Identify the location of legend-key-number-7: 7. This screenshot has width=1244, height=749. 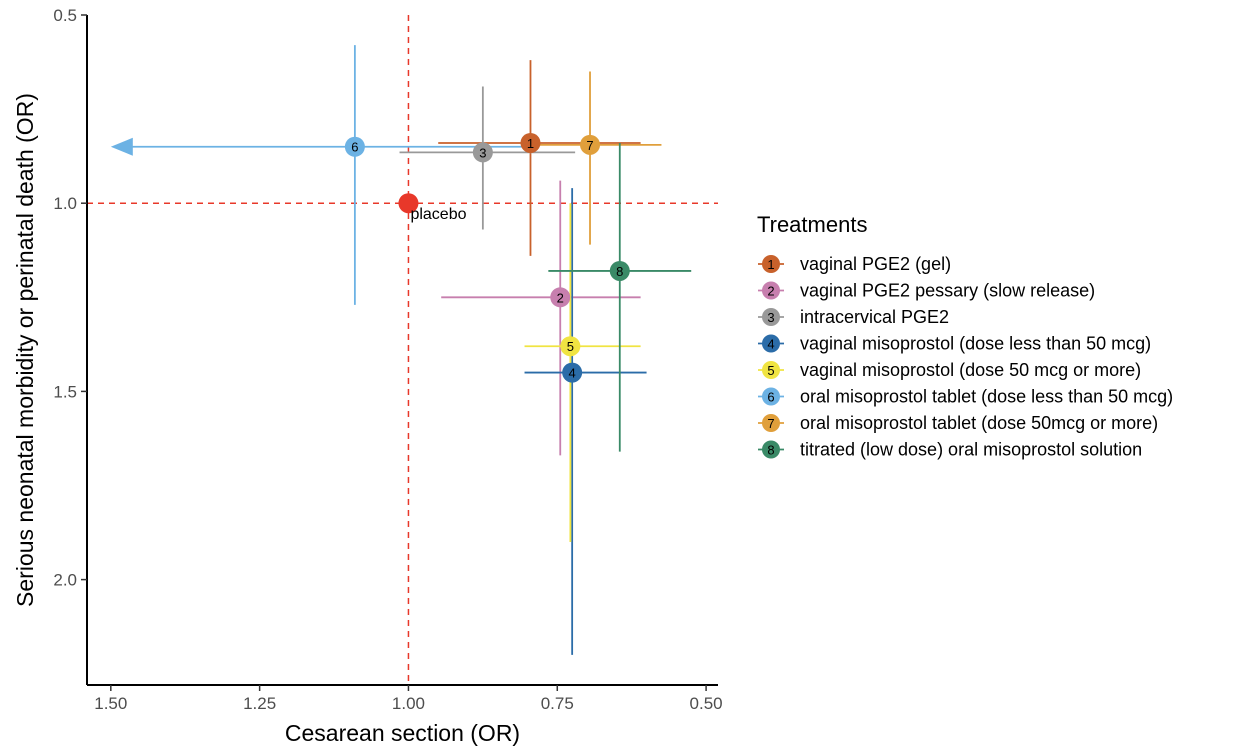
(770, 423).